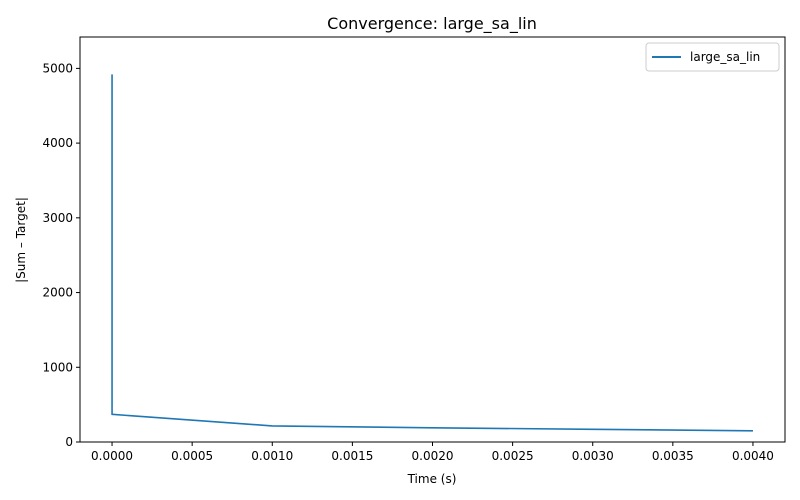 The image size is (800, 500). What do you see at coordinates (513, 456) in the screenshot?
I see `x-tick-label: 0.0025` at bounding box center [513, 456].